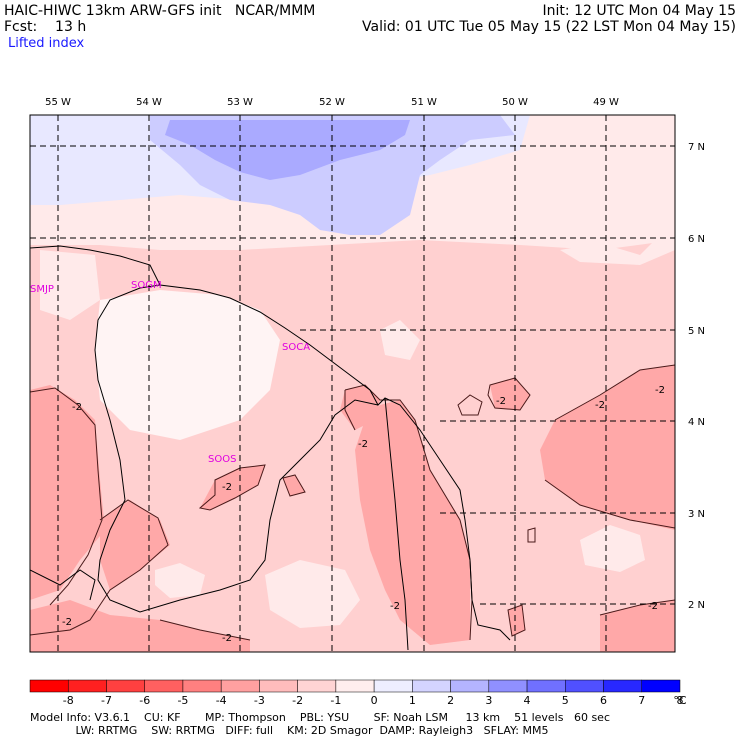 This screenshot has width=740, height=740. I want to click on colorbar-unit: °C, so click(680, 700).